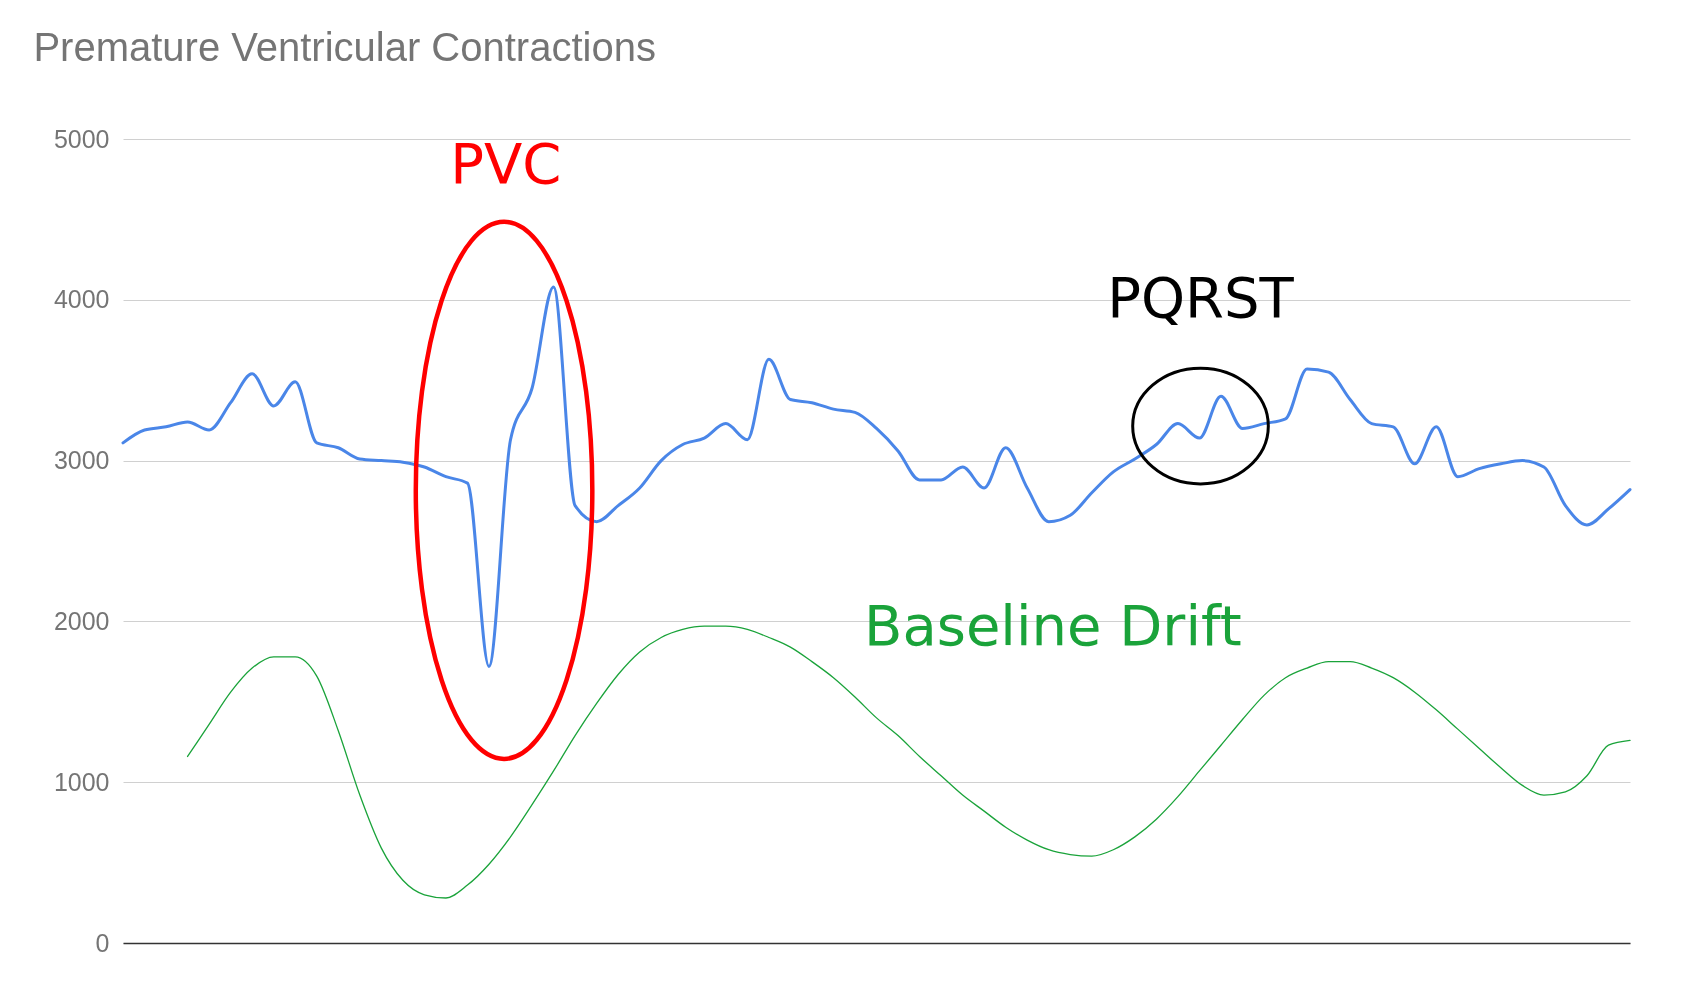 This screenshot has height=1000, width=1684. What do you see at coordinates (506, 164) in the screenshot?
I see `annotation: PVC` at bounding box center [506, 164].